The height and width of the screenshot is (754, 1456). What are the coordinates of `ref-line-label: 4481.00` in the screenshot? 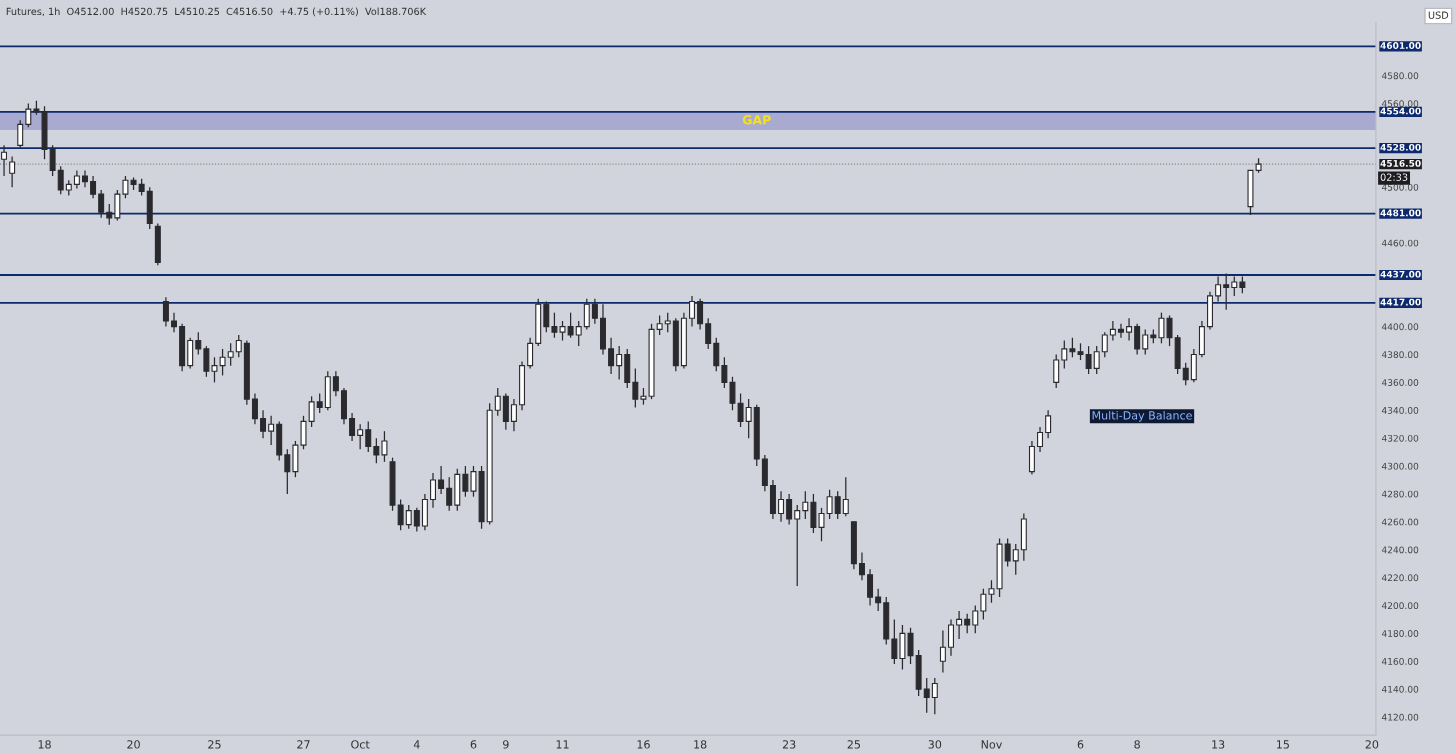 It's located at (1400, 213).